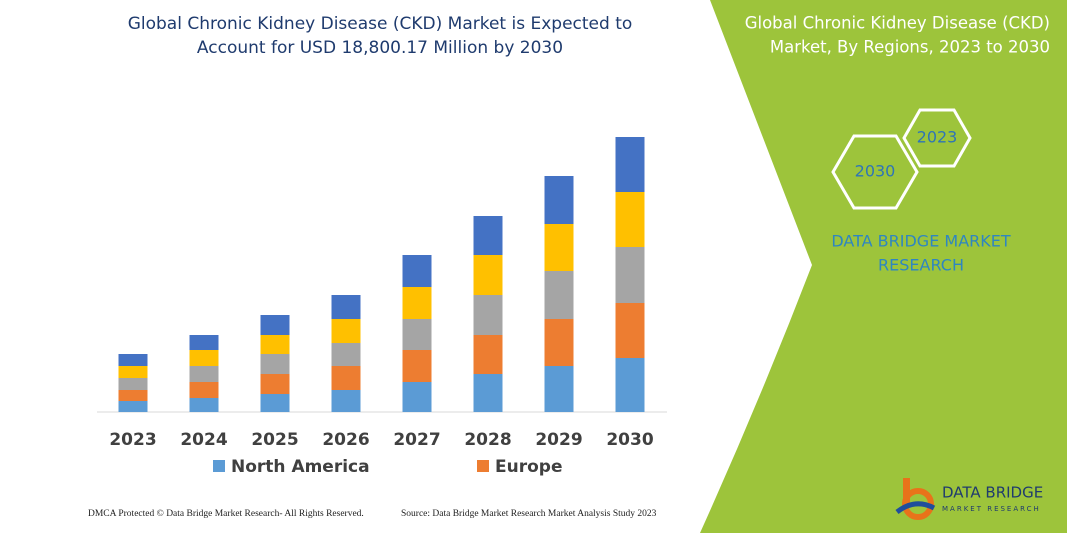 This screenshot has height=533, width=1067. I want to click on panel-title: Market, By Regions, 2023 to 2030, so click(910, 47).